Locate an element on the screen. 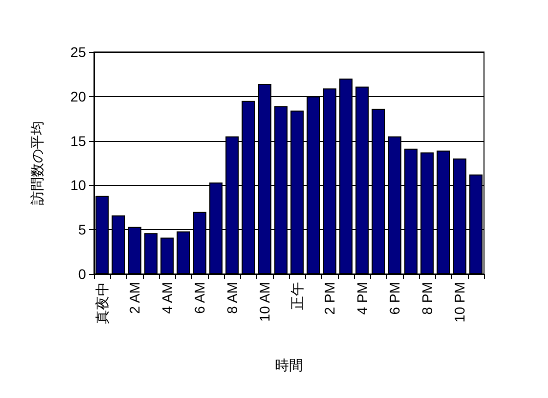  x-tick-label: 8 PM is located at coordinates (427, 298).